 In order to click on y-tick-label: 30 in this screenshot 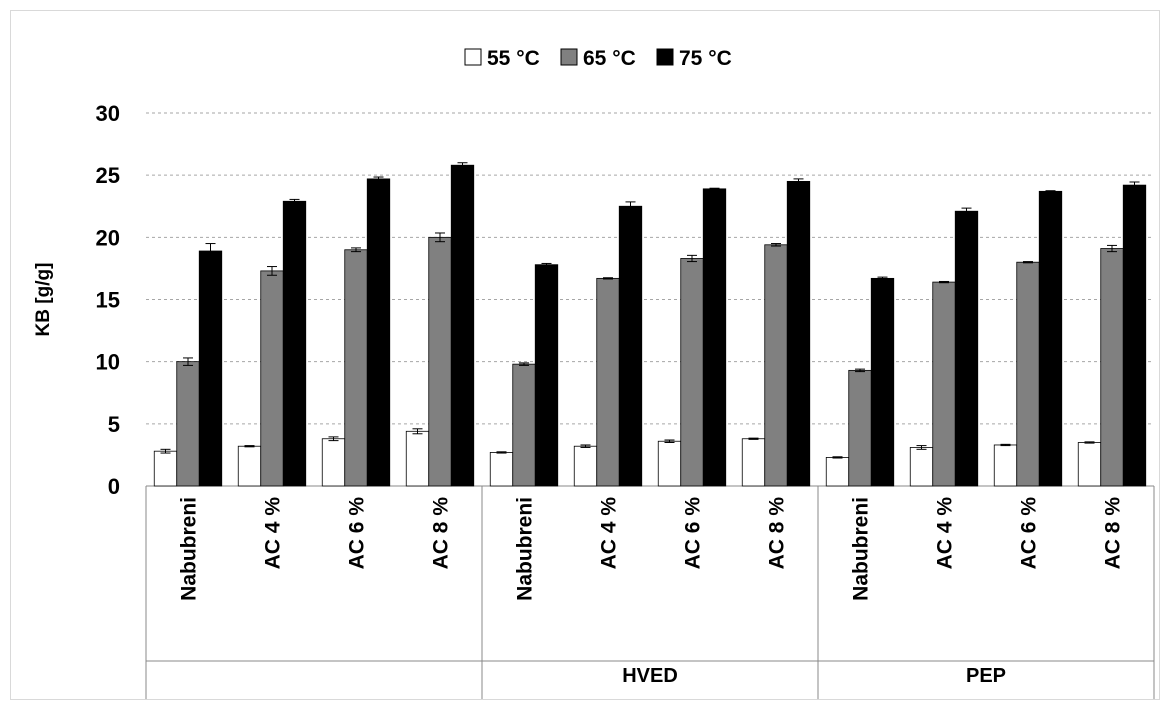, I will do `click(108, 113)`.